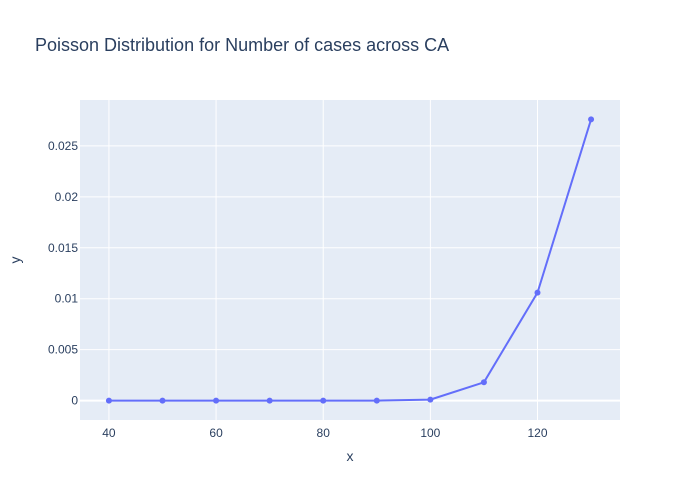  What do you see at coordinates (537, 433) in the screenshot?
I see `x-tick-label: 120` at bounding box center [537, 433].